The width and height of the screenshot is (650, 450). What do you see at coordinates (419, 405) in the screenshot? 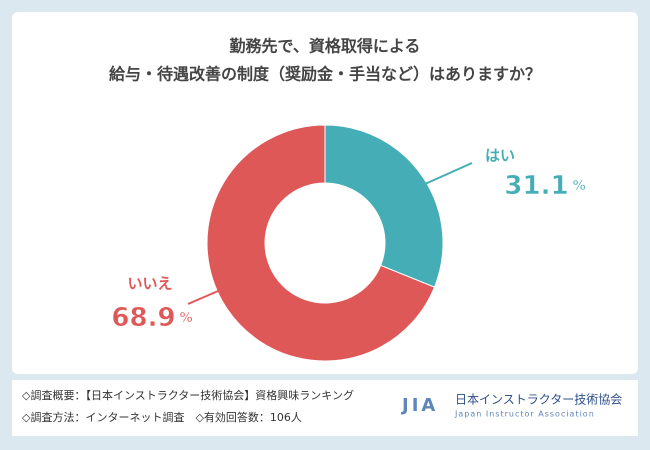
I see `logo-mark: JIA` at bounding box center [419, 405].